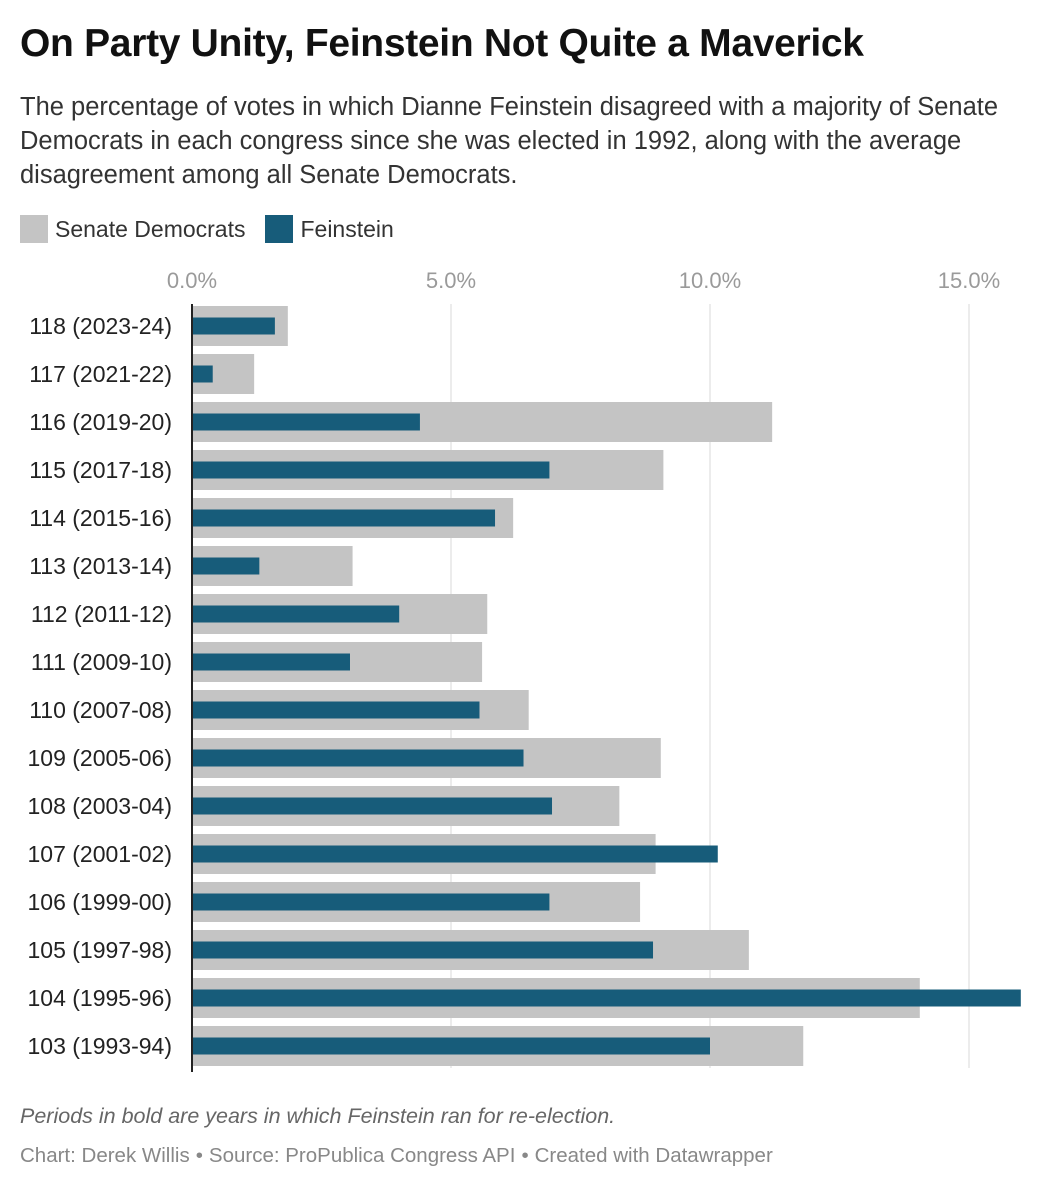 The width and height of the screenshot is (1040, 1192). What do you see at coordinates (100, 470) in the screenshot?
I see `category-label-115-2017-18: 115 (2017-18)` at bounding box center [100, 470].